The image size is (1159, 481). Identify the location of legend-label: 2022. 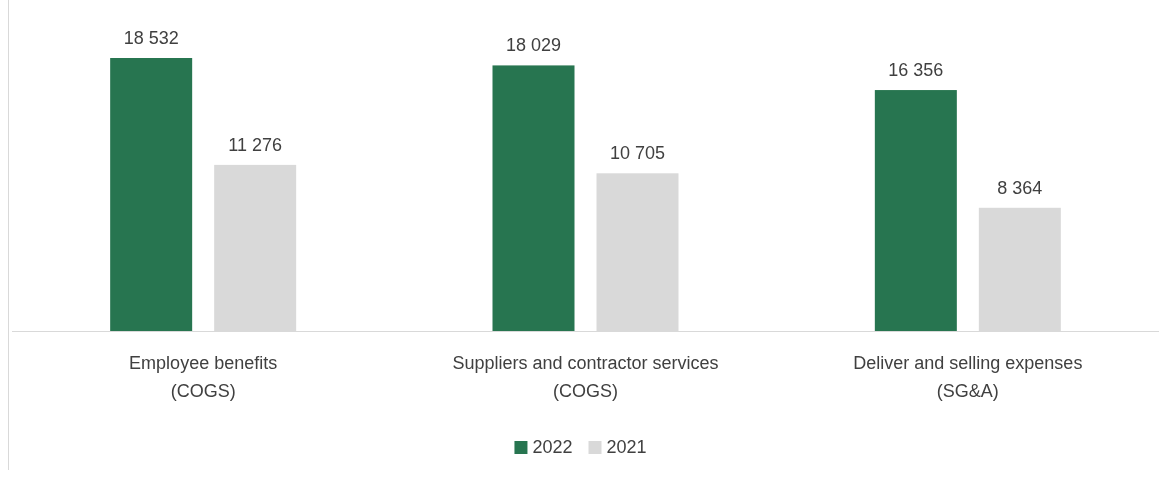
(552, 447).